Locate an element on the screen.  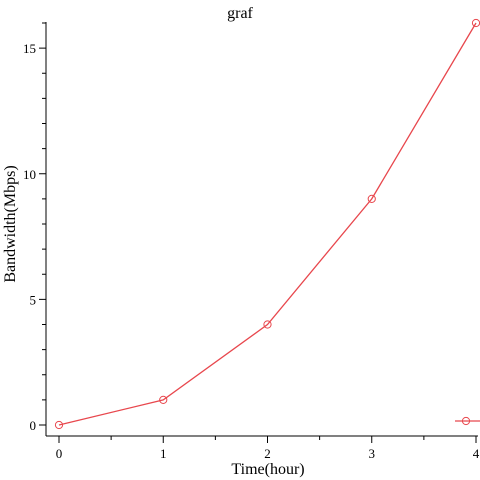
legend is located at coordinates (467, 421).